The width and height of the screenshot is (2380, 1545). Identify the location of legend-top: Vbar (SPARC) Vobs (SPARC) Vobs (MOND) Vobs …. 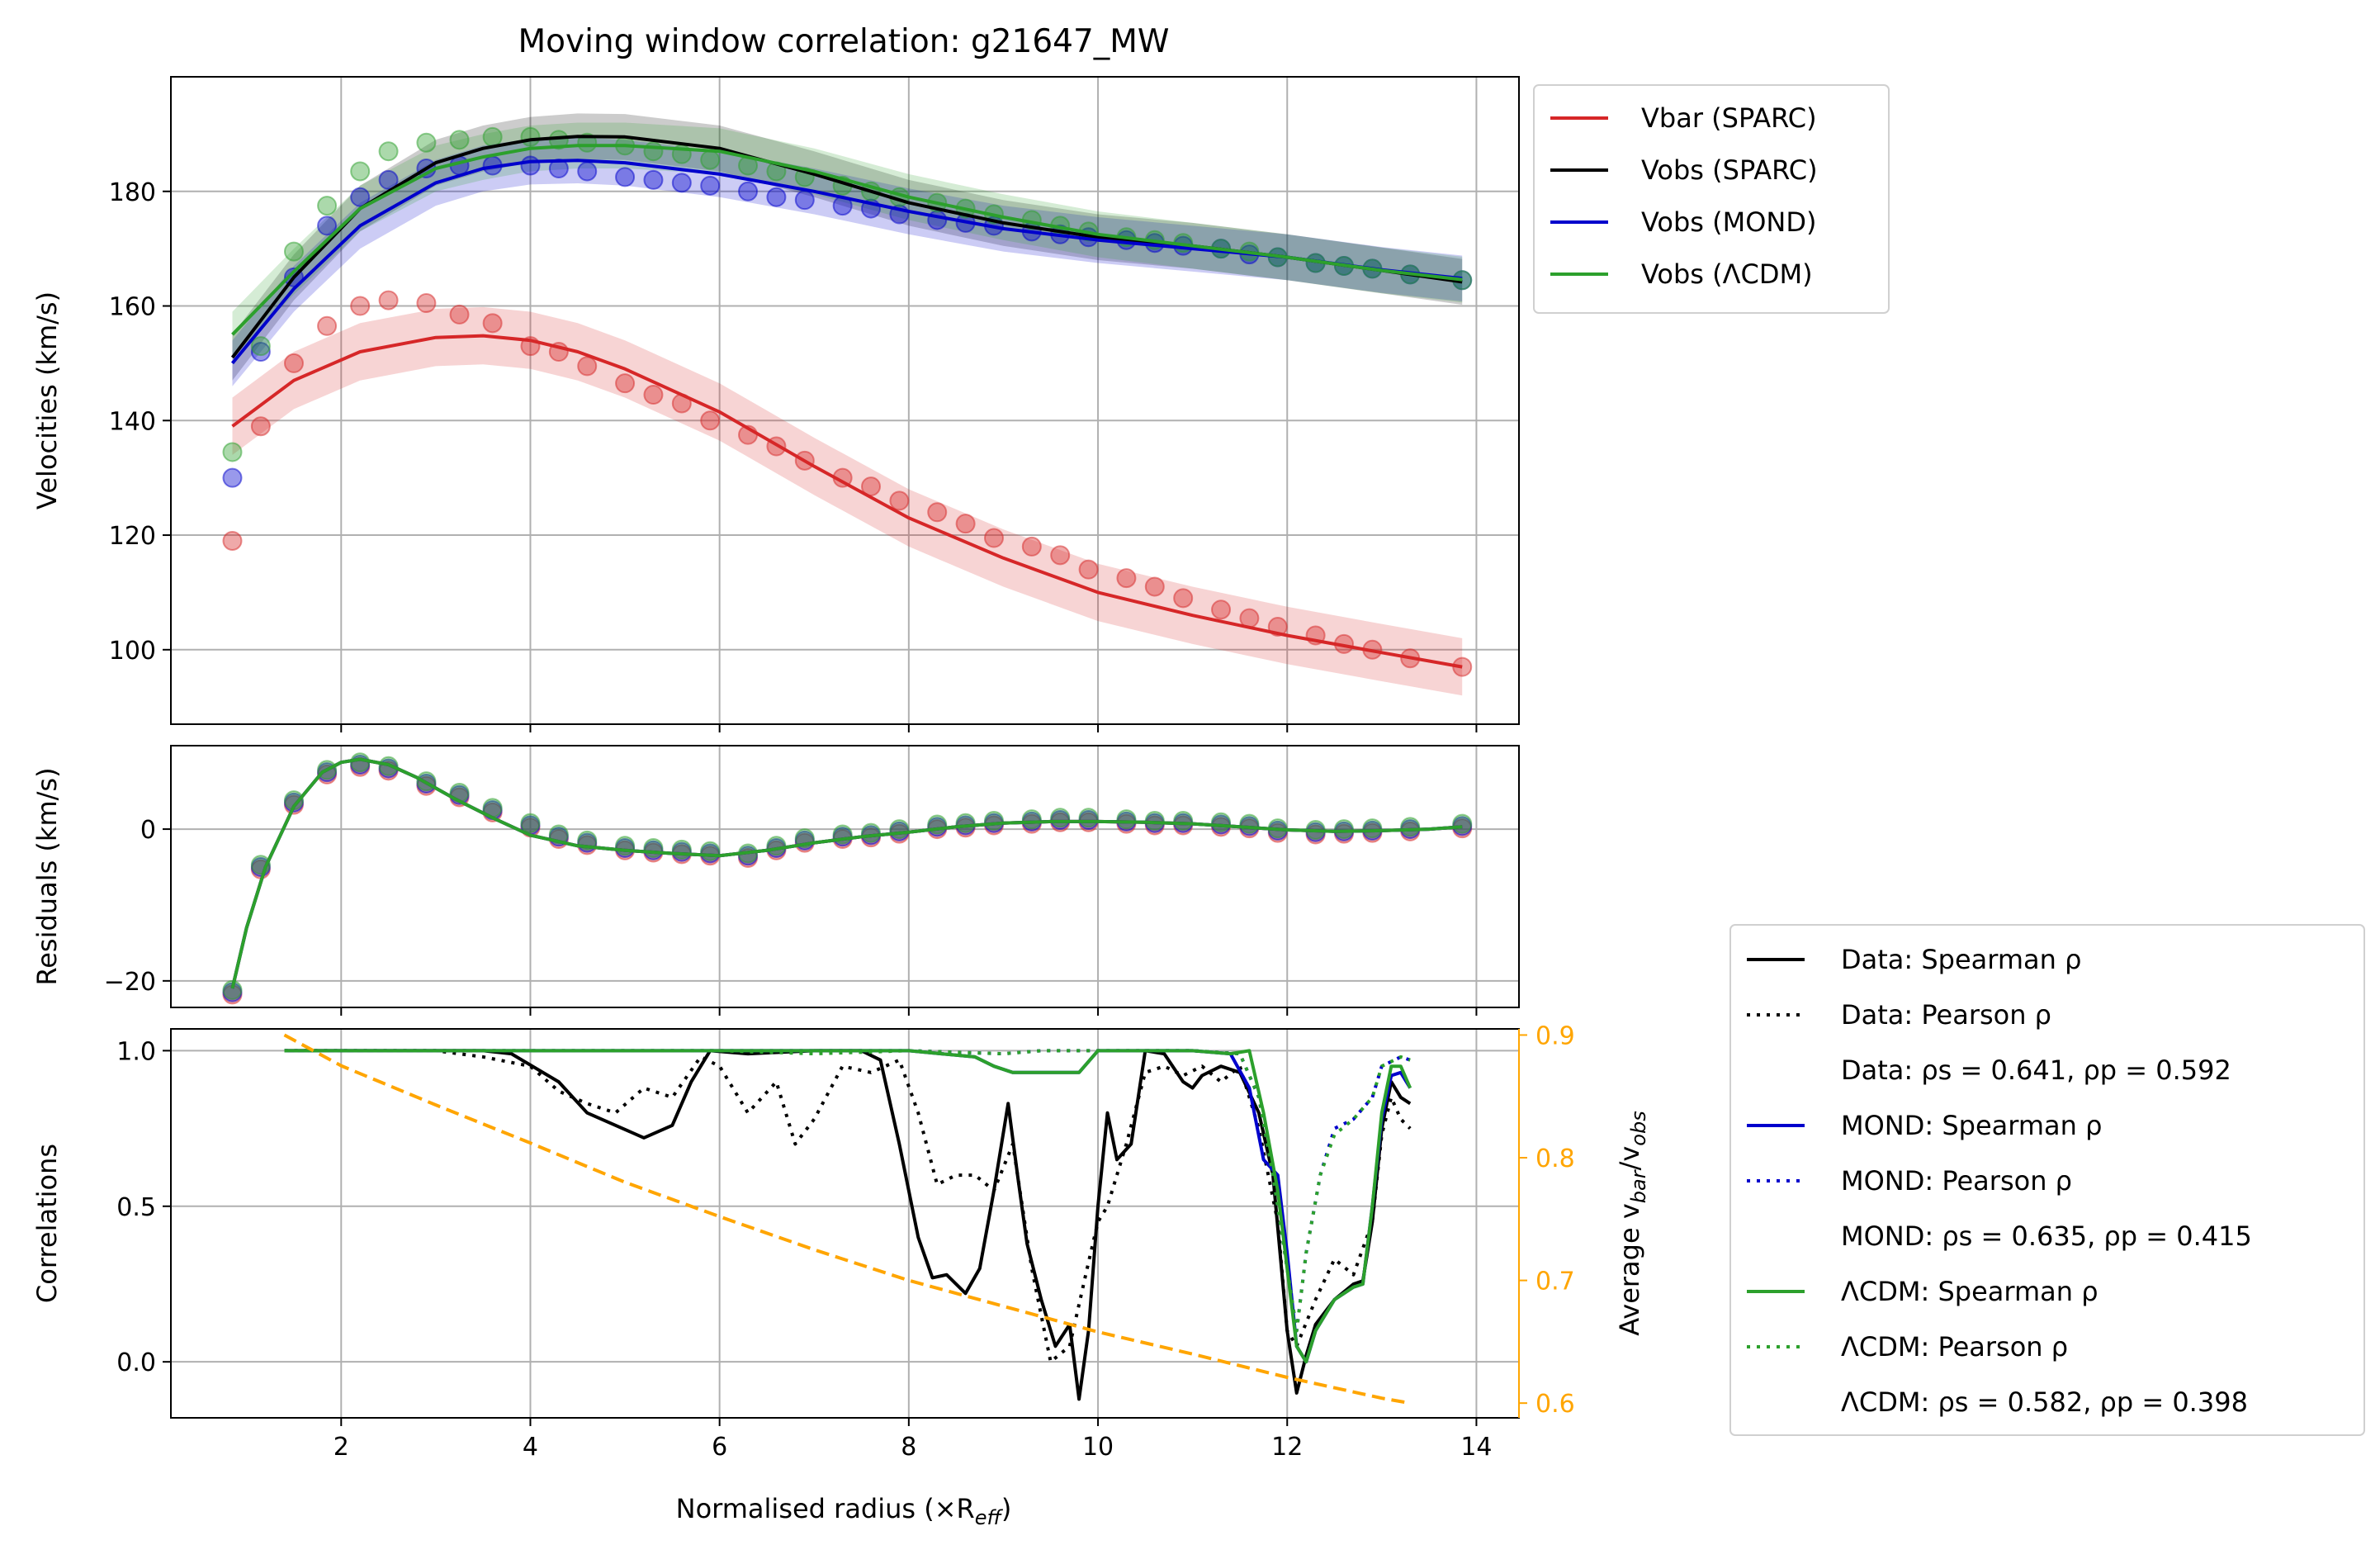
(1711, 199).